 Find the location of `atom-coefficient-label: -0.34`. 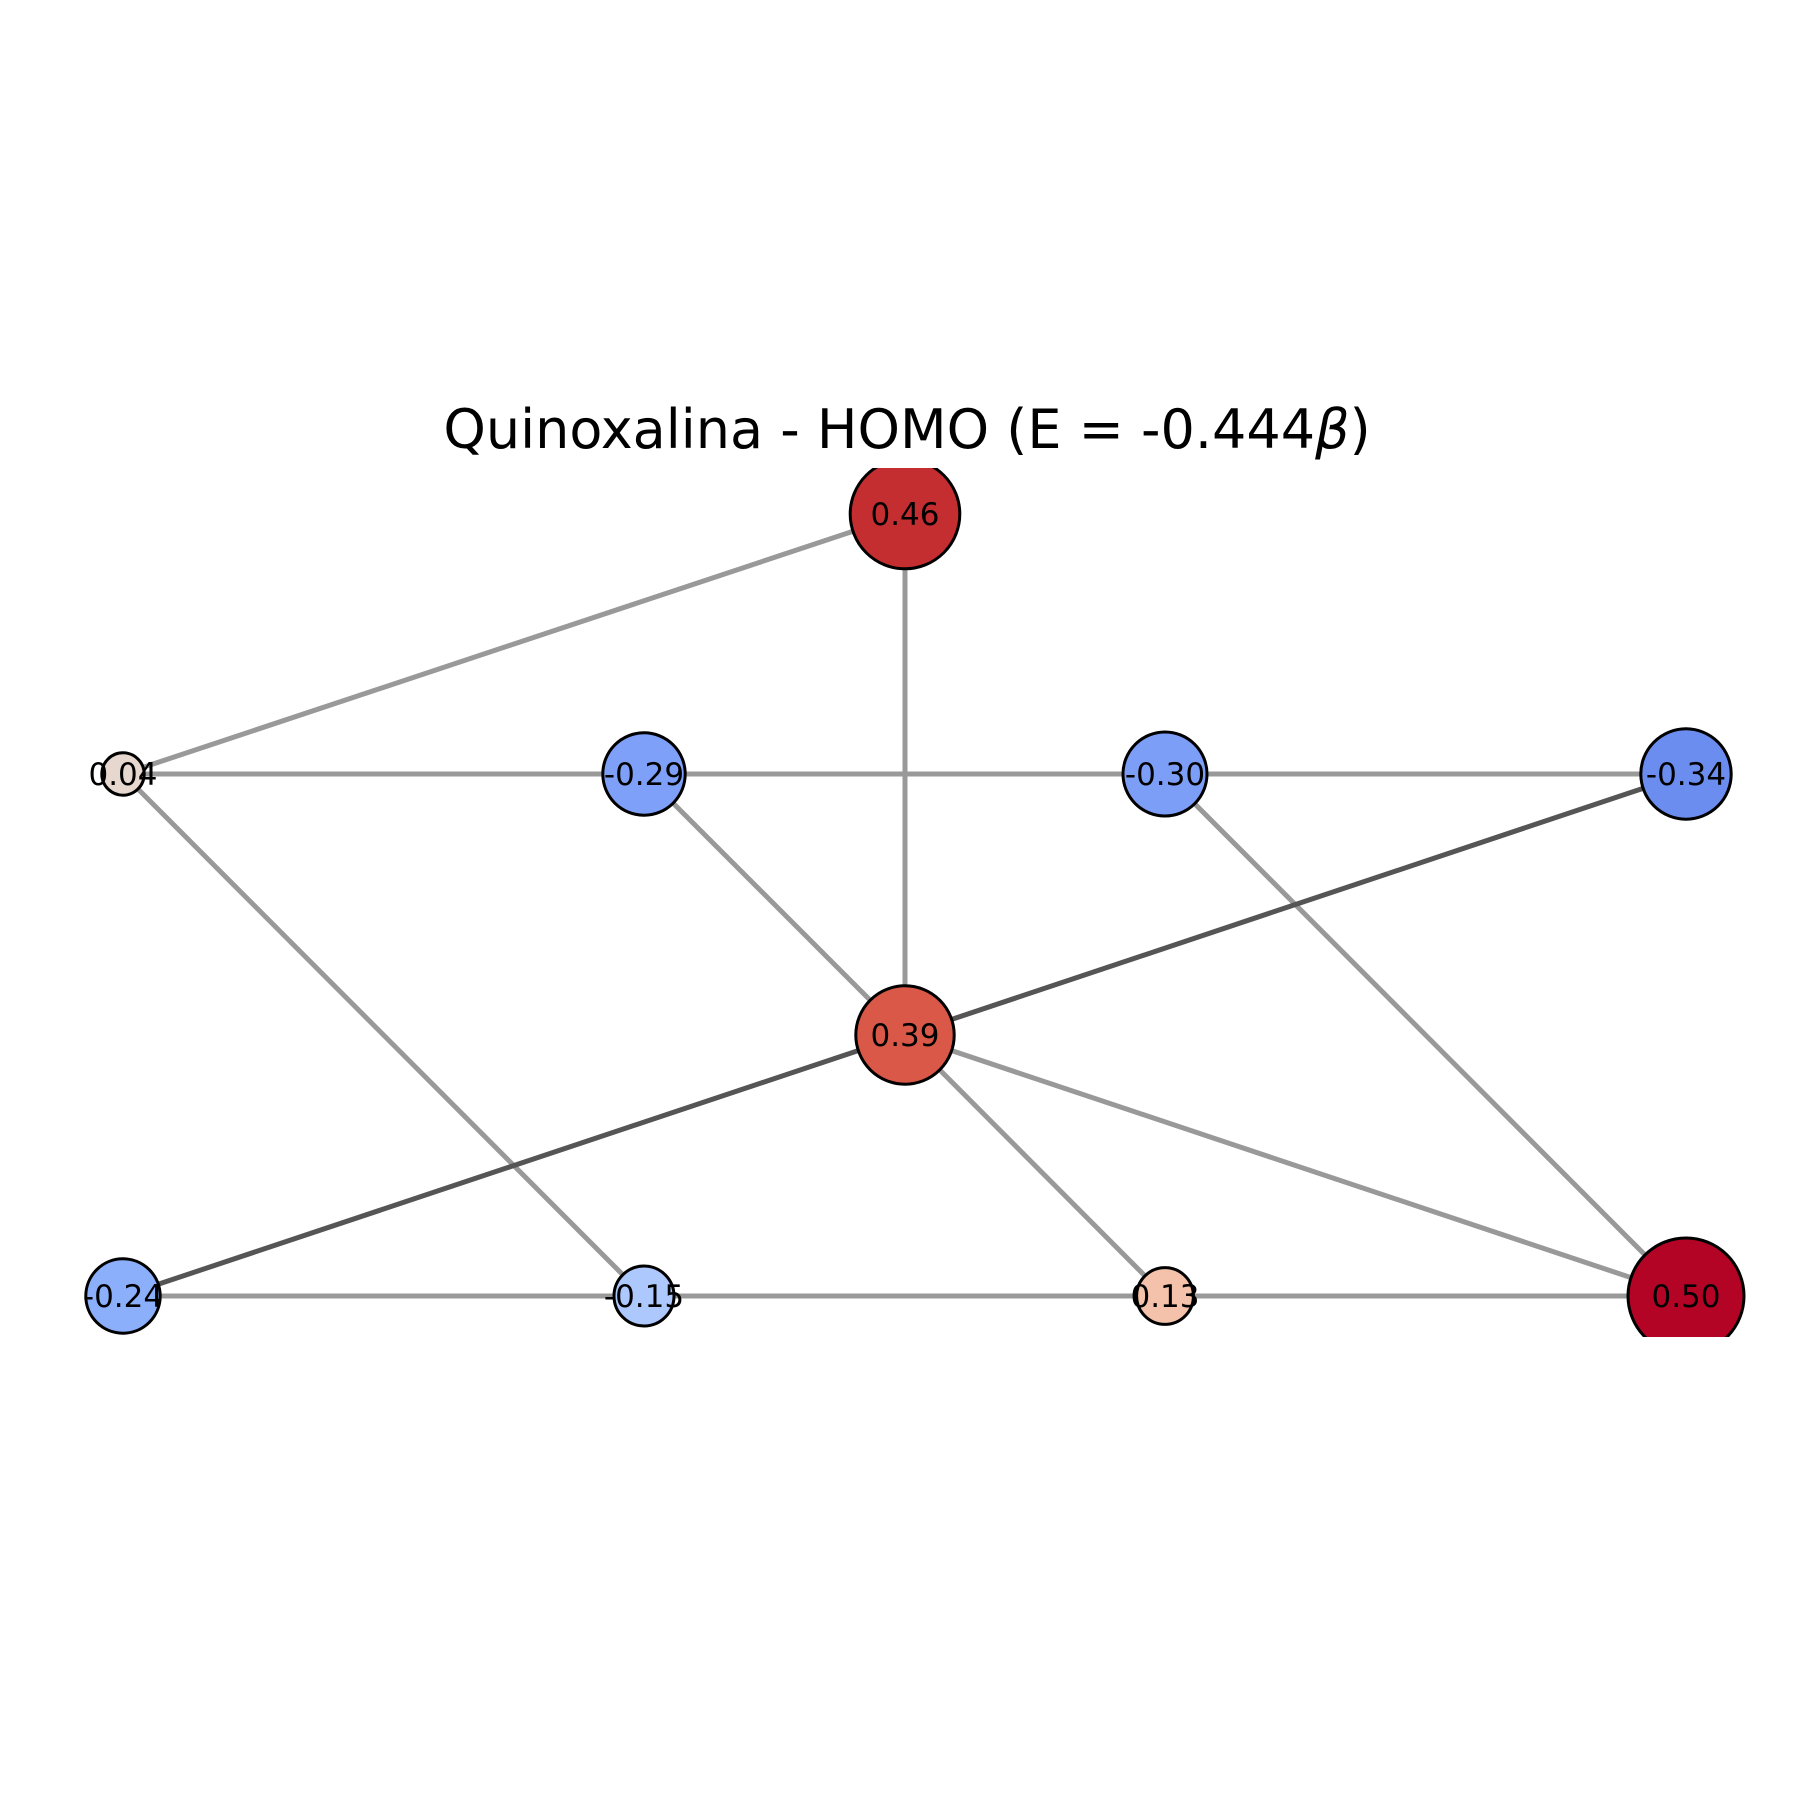

atom-coefficient-label: -0.34 is located at coordinates (1686, 775).